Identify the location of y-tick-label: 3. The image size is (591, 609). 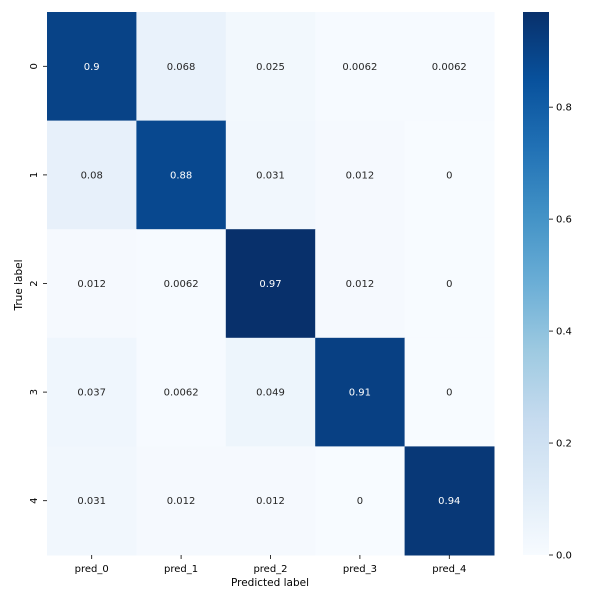
(34, 392).